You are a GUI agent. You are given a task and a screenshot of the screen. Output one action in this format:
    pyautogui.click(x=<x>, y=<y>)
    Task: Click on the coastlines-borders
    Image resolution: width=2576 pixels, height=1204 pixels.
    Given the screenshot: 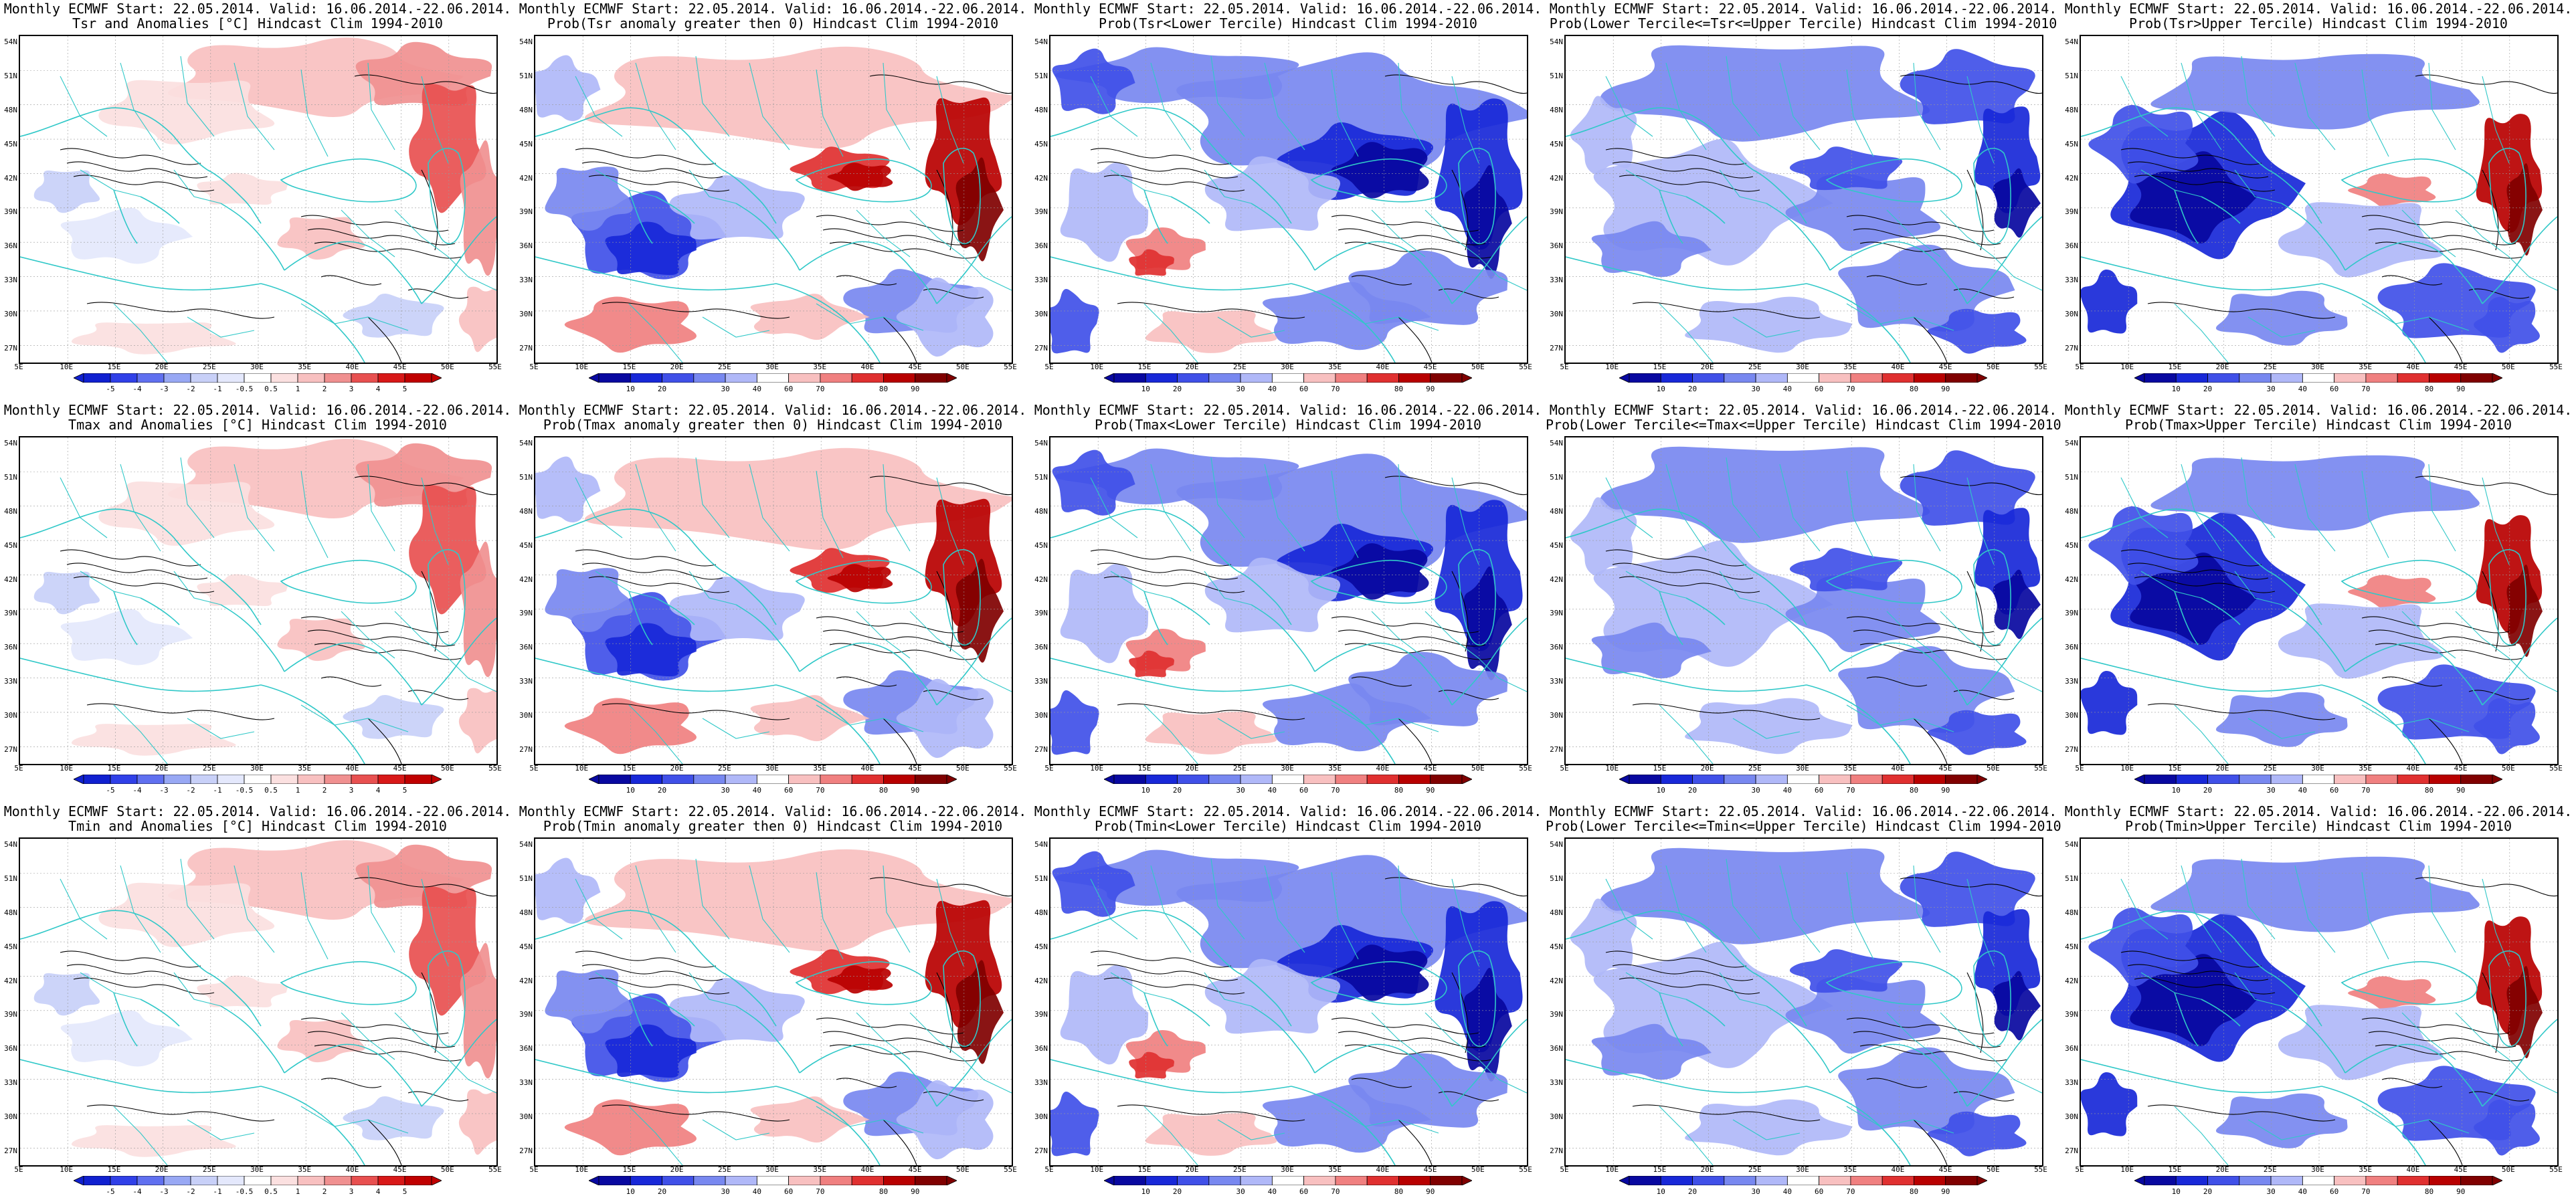 What is the action you would take?
    pyautogui.click(x=1804, y=209)
    